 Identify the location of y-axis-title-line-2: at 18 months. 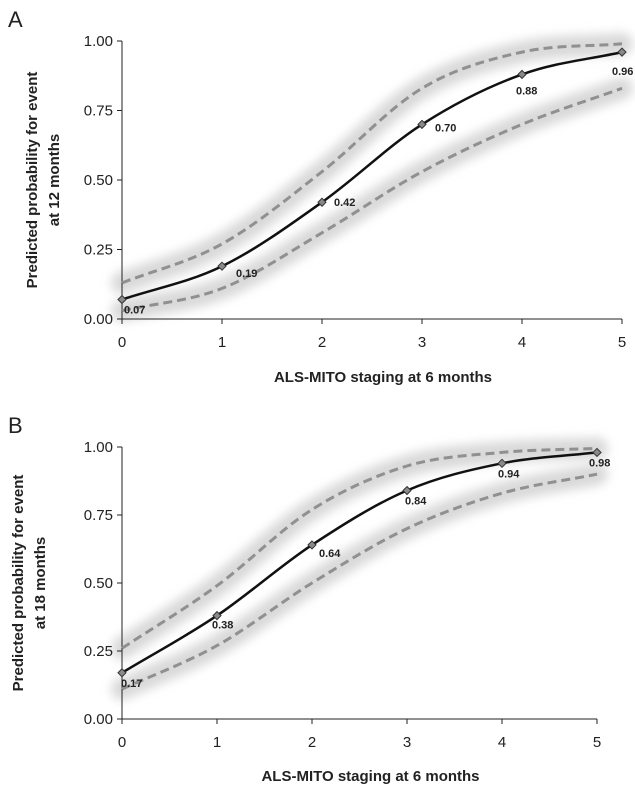
(40, 583).